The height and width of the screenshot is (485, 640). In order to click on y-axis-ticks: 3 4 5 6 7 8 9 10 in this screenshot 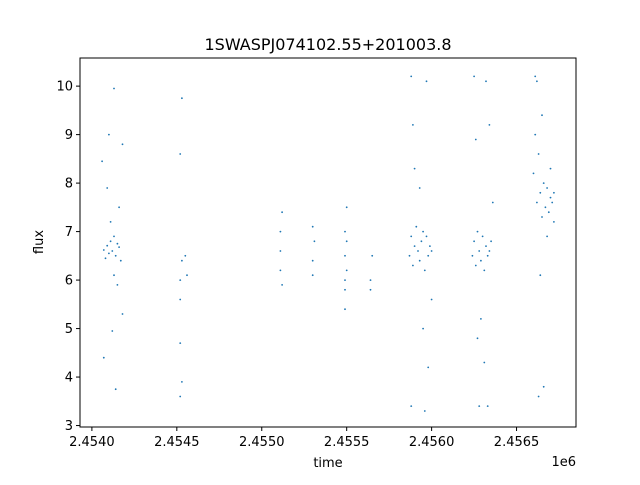, I will do `click(68, 257)`.